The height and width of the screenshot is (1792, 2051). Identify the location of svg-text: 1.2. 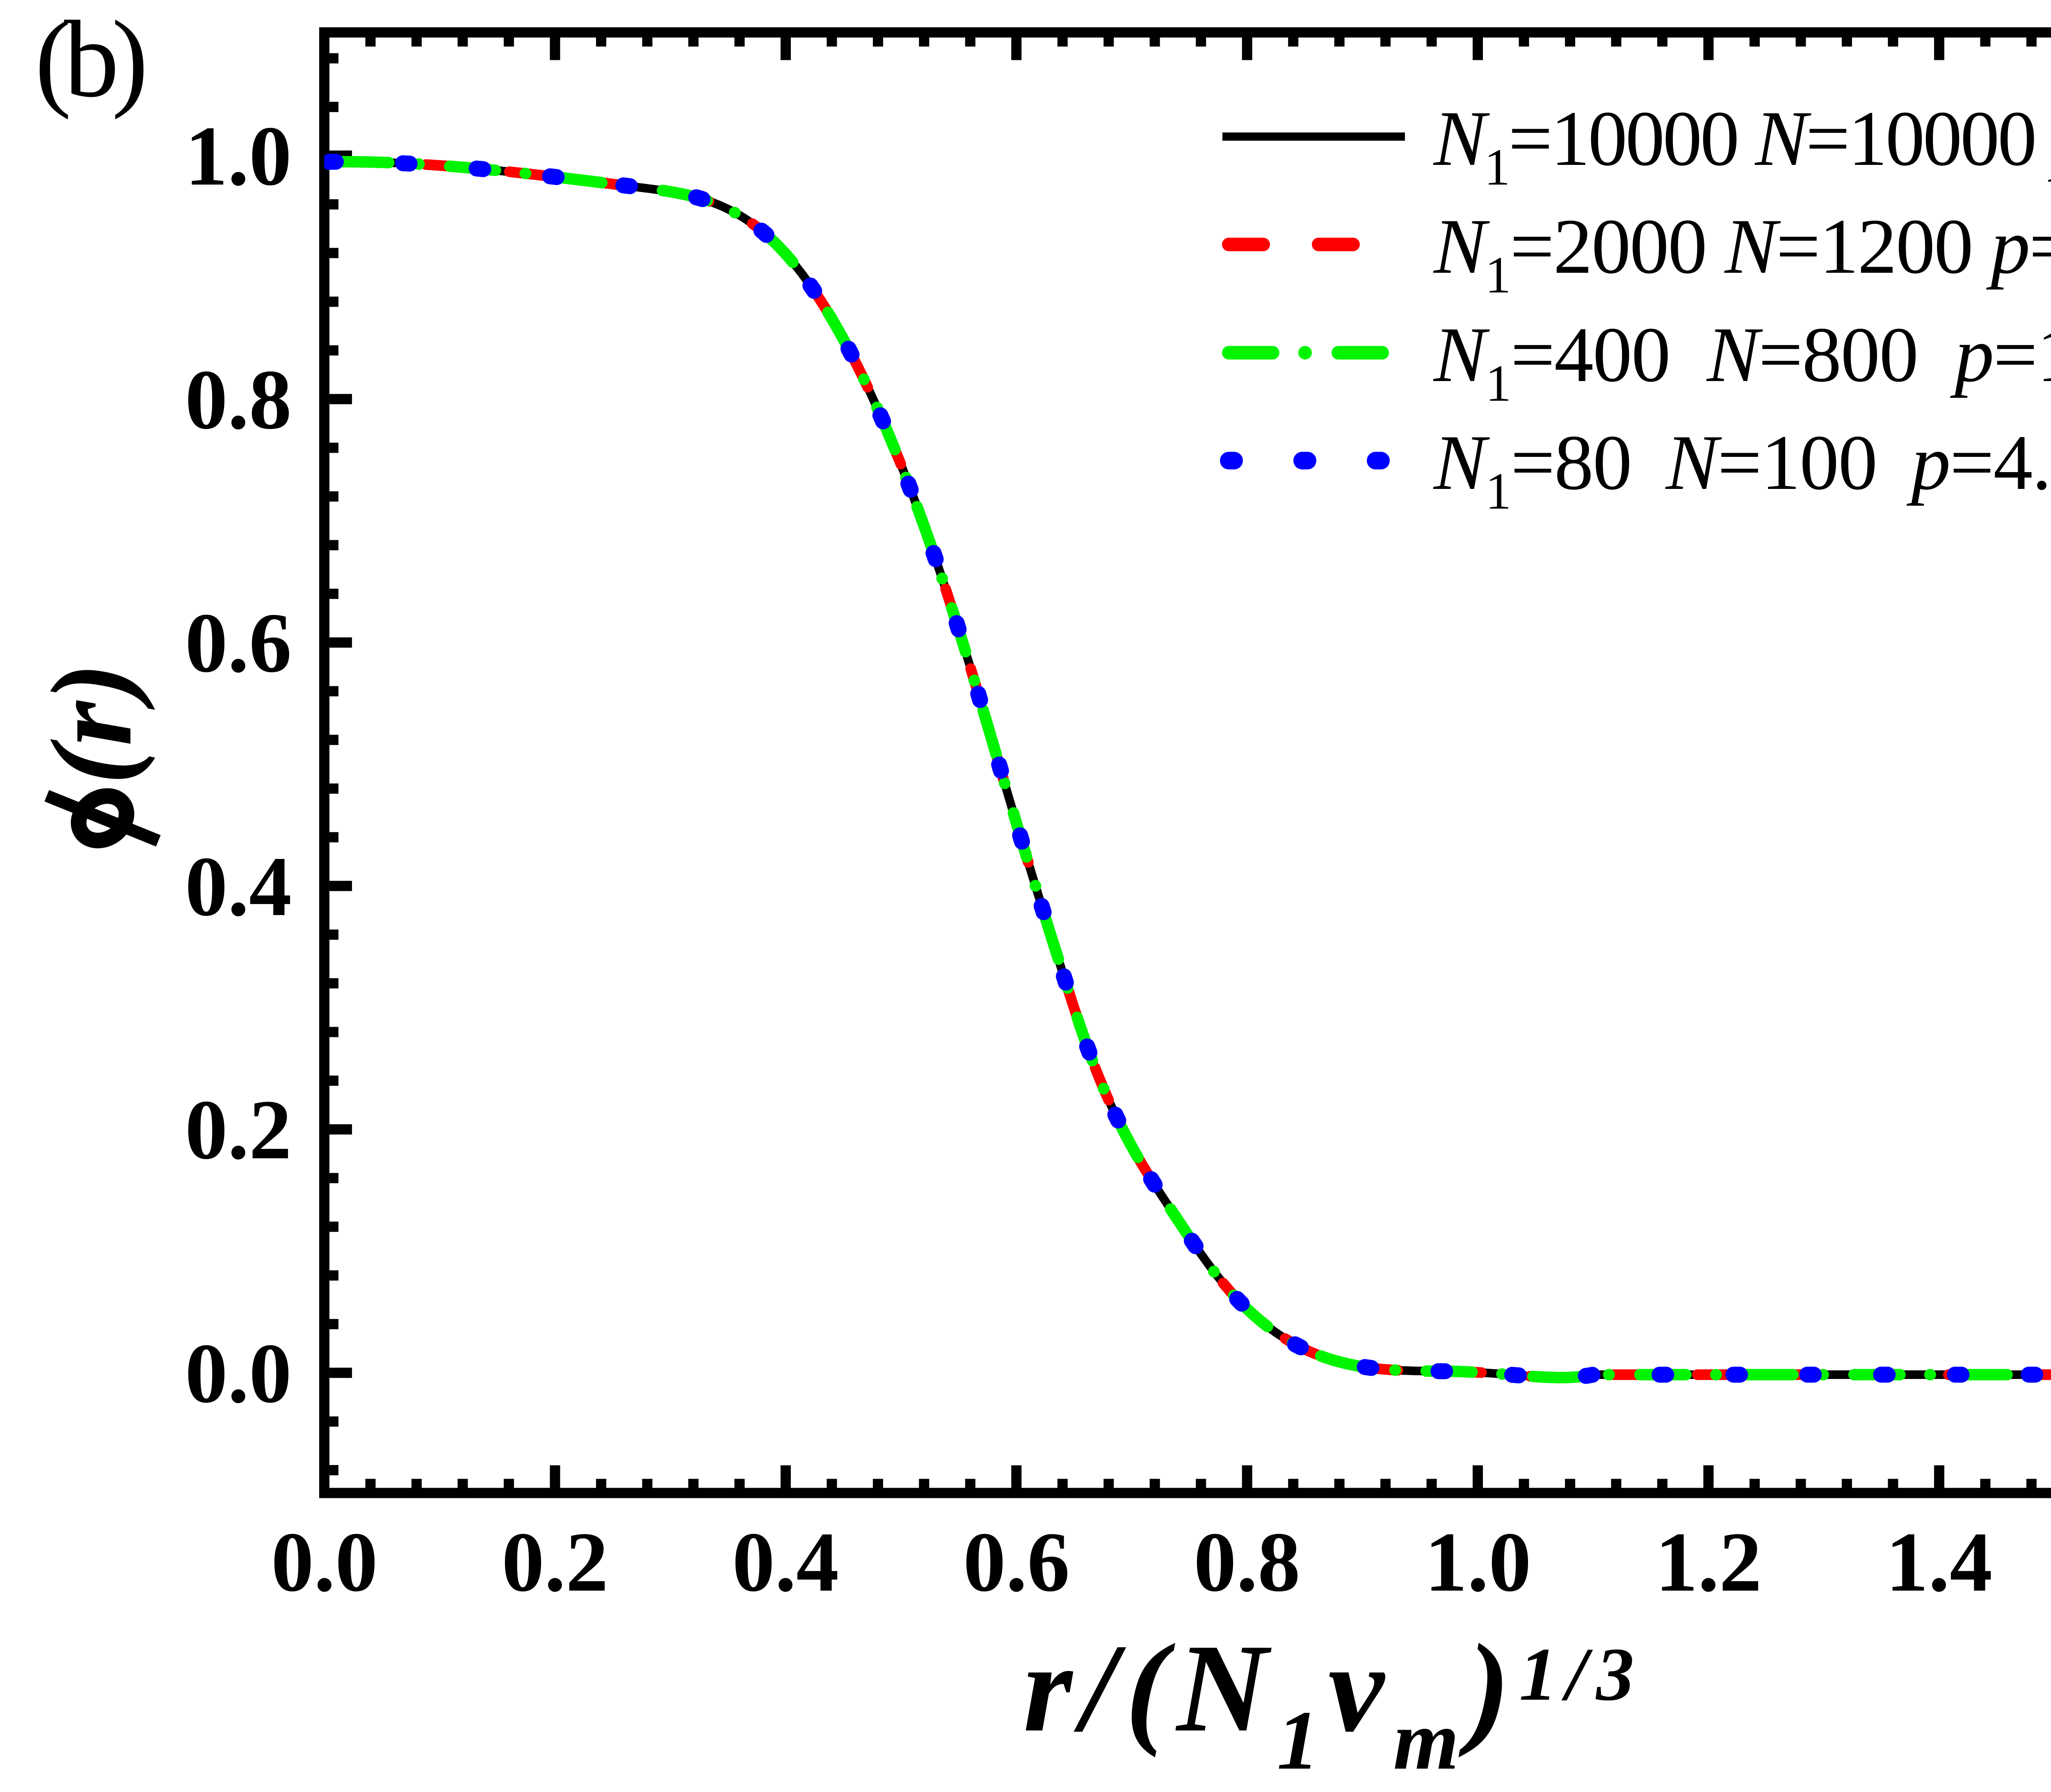
(1708, 1562).